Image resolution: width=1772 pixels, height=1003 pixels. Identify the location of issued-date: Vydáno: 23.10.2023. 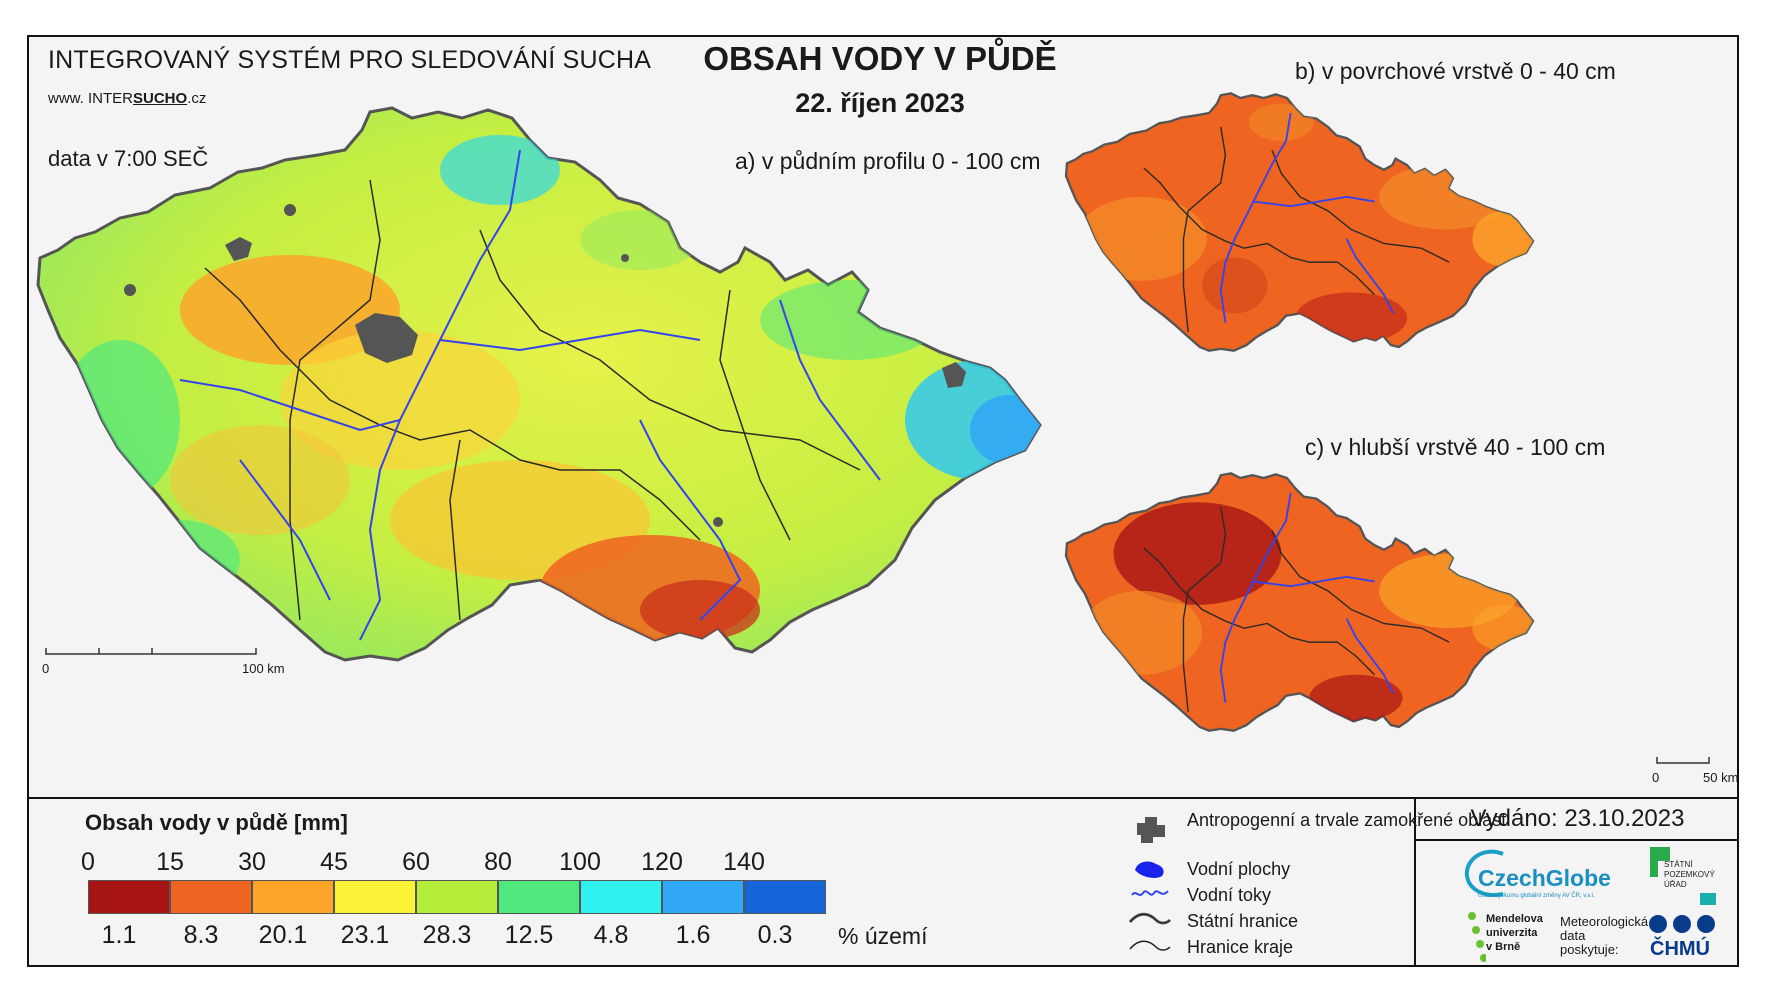
(1577, 818).